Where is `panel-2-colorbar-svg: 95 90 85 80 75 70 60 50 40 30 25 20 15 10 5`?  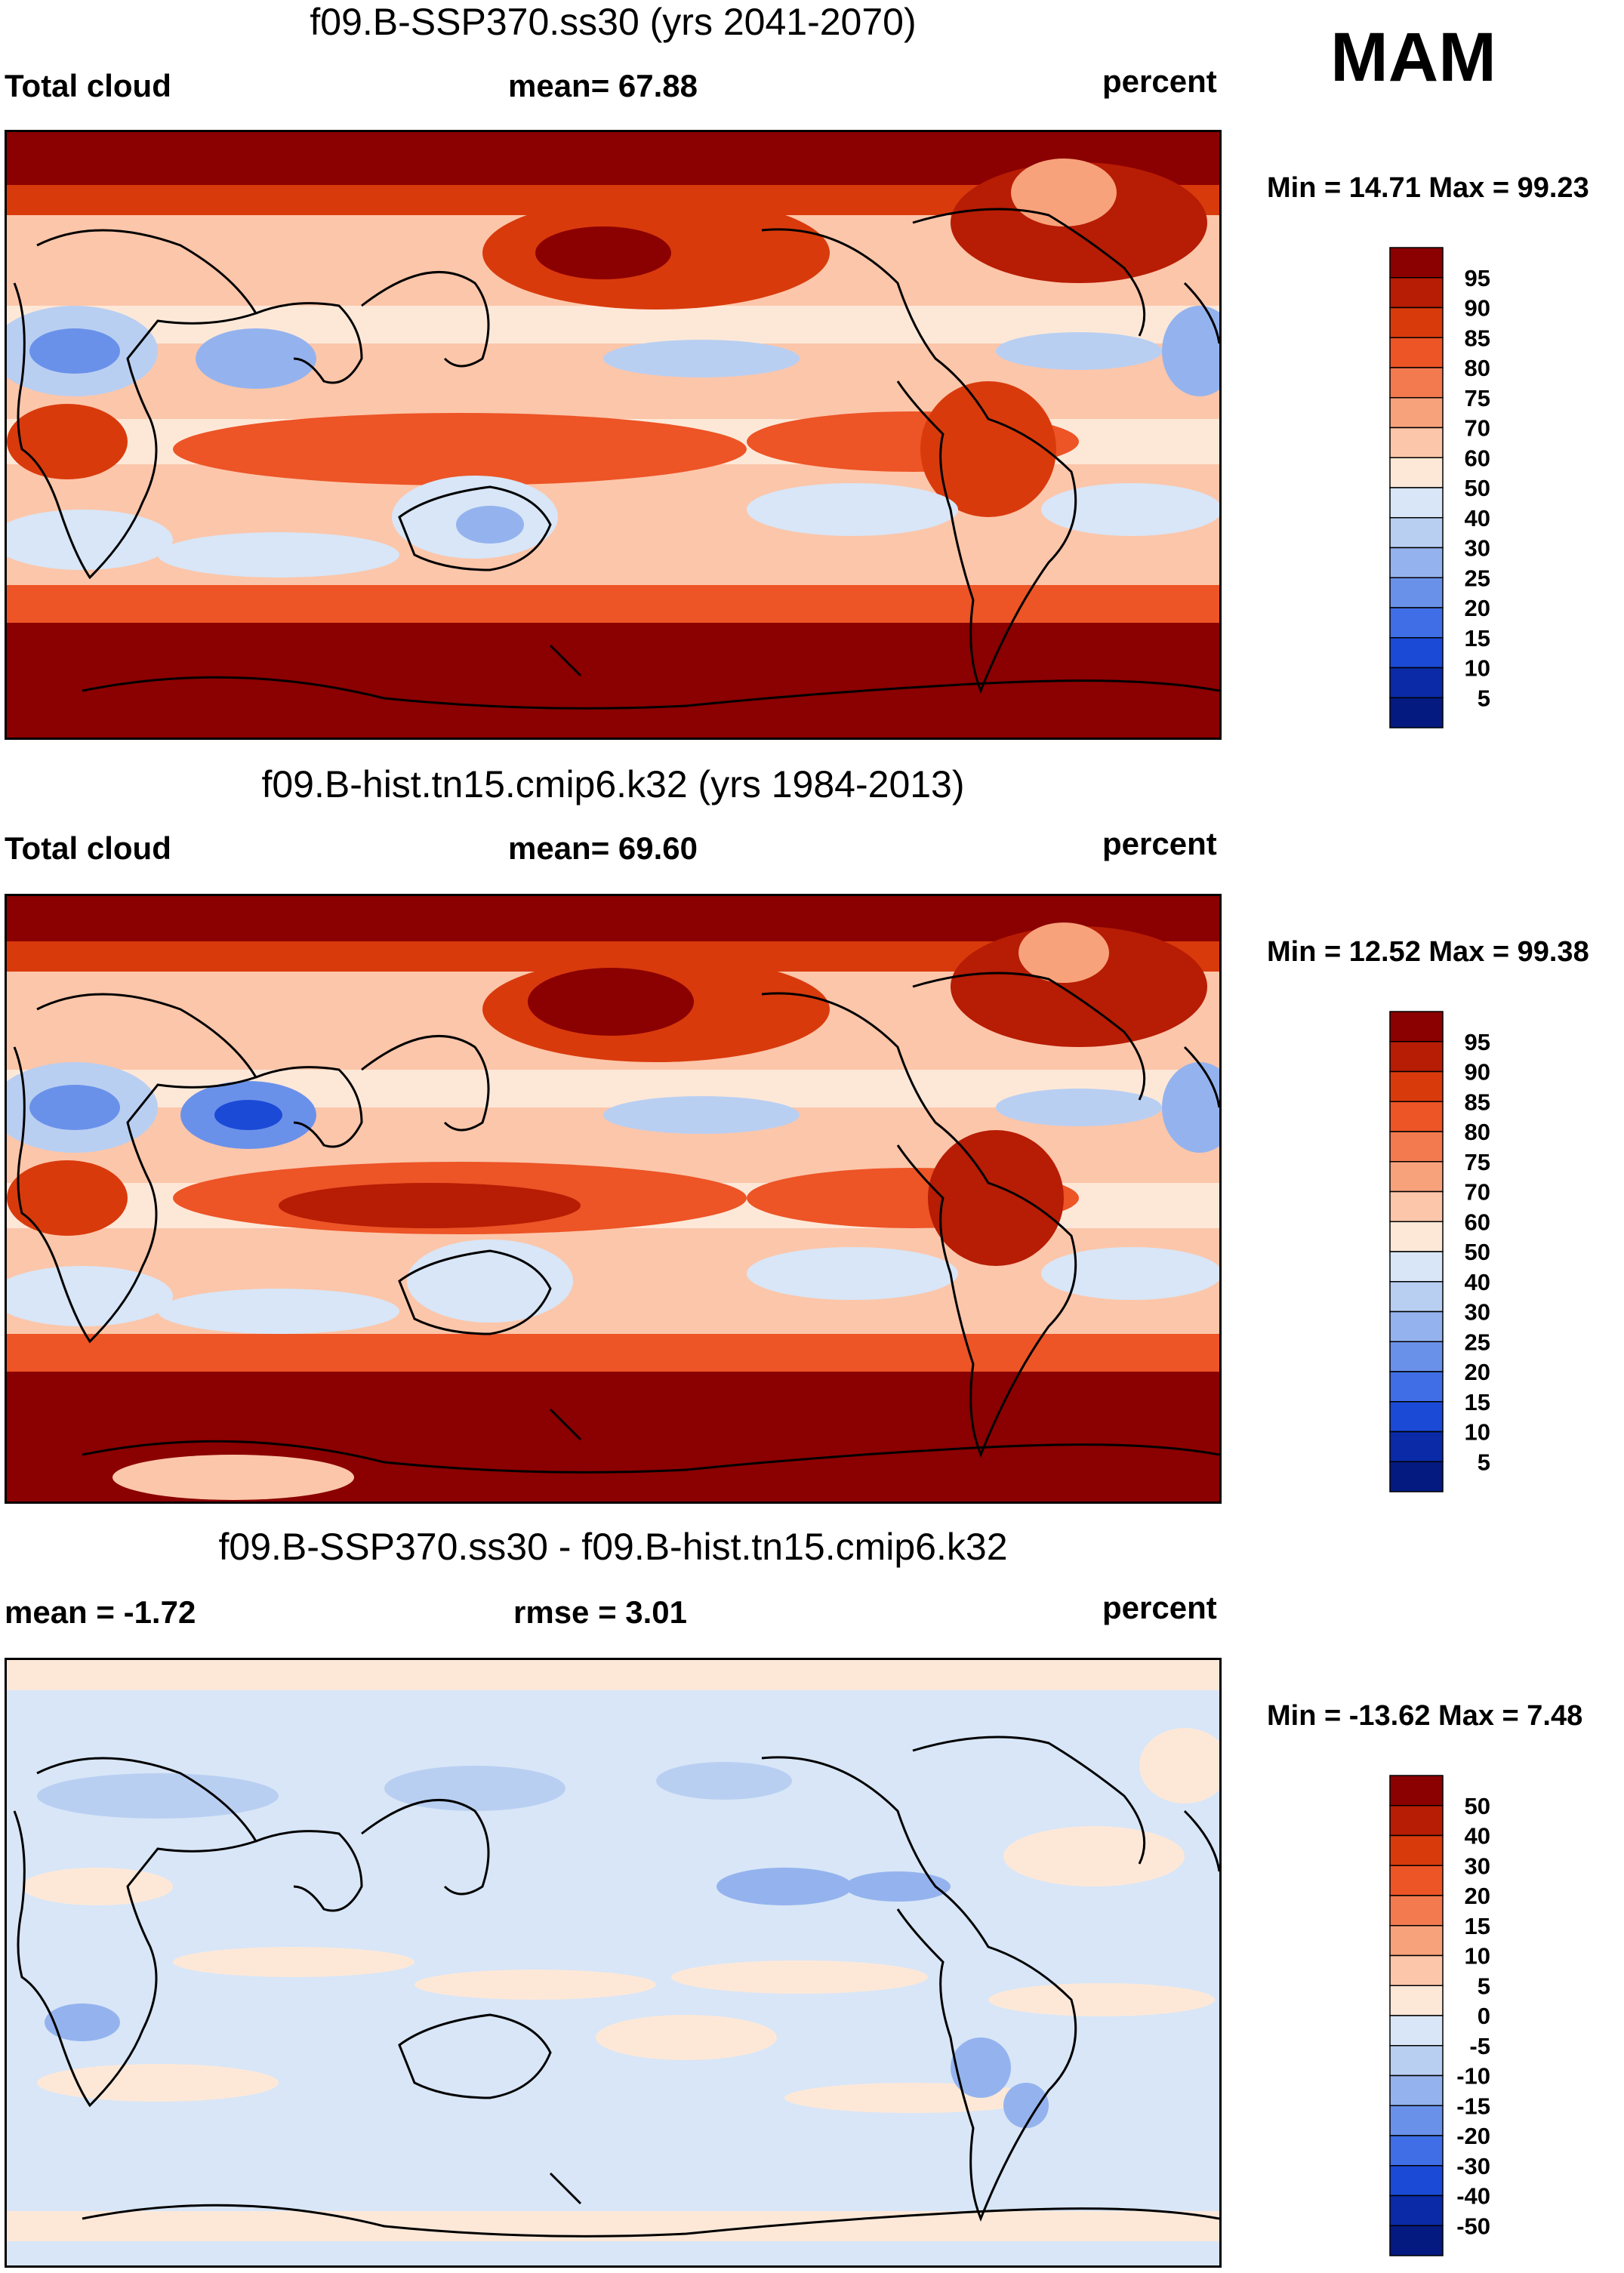 panel-2-colorbar-svg: 95 90 85 80 75 70 60 50 40 30 25 20 15 10 5 is located at coordinates (1440, 1251).